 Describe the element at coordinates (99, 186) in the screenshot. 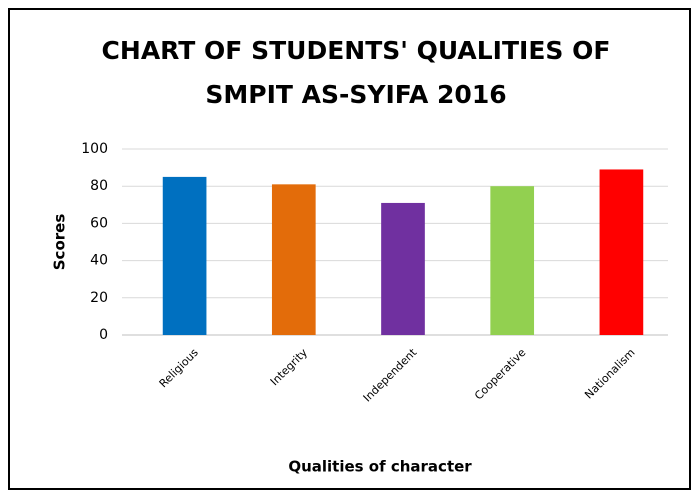

I see `y-tick-label: 80` at that location.